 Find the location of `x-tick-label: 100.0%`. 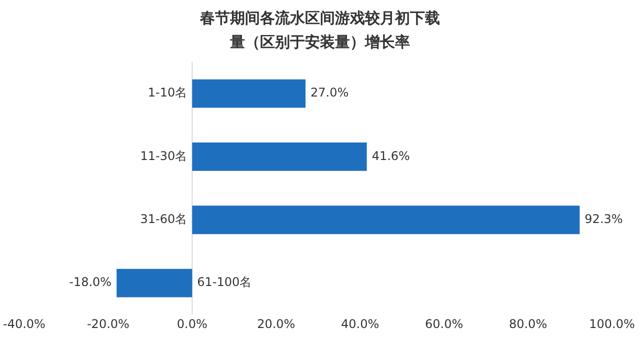

x-tick-label: 100.0% is located at coordinates (612, 323).